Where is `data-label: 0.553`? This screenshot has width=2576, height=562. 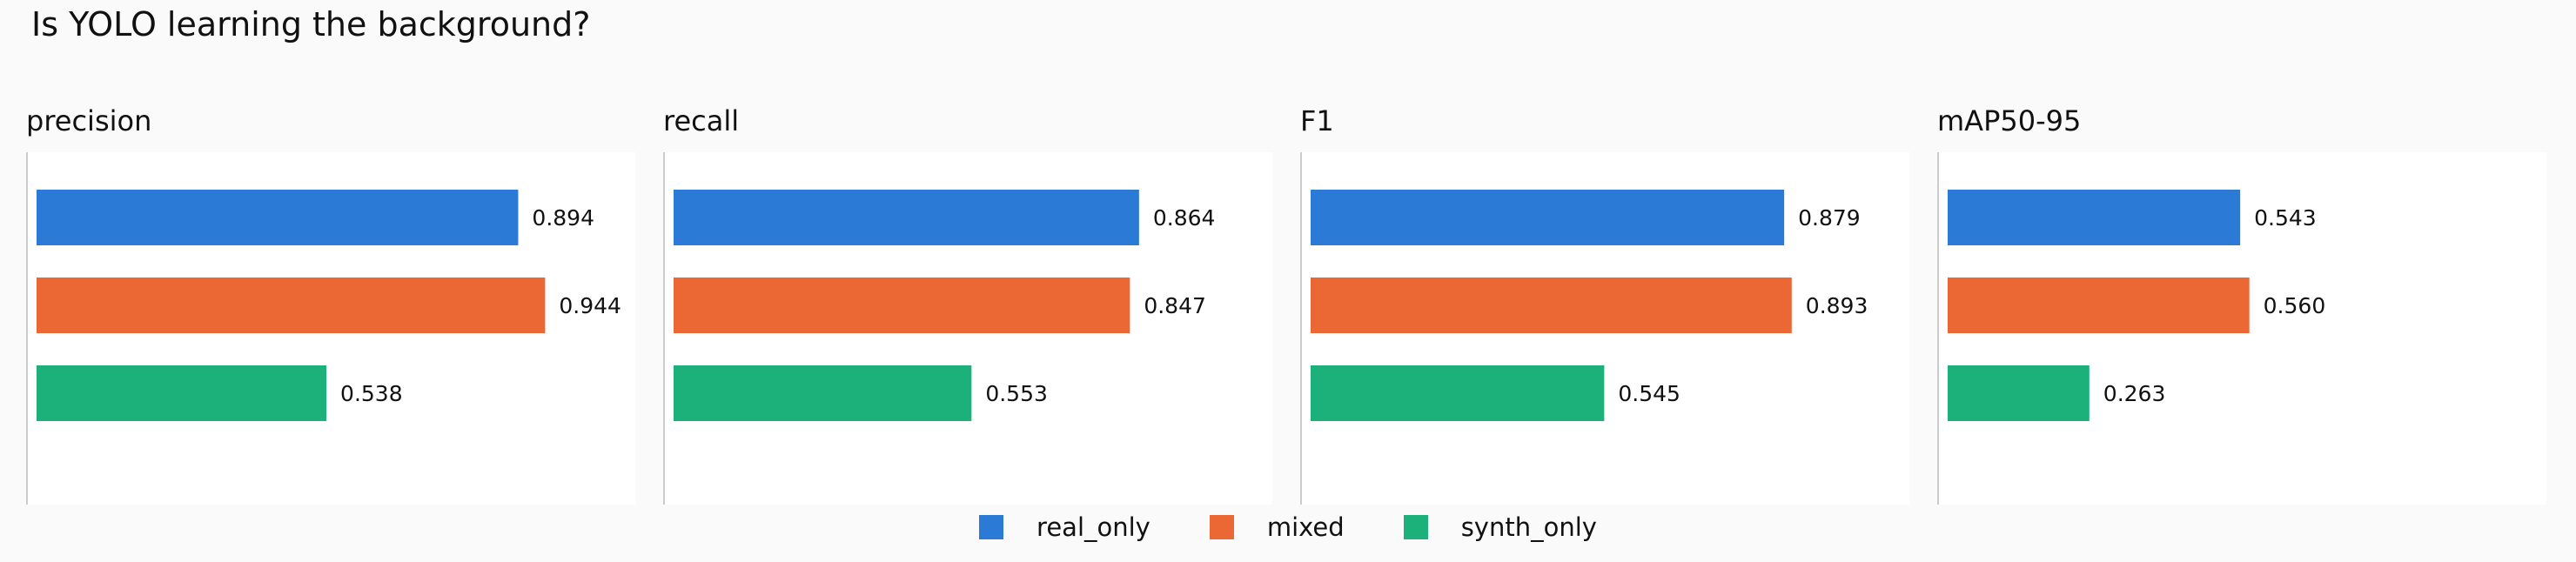
data-label: 0.553 is located at coordinates (1017, 393).